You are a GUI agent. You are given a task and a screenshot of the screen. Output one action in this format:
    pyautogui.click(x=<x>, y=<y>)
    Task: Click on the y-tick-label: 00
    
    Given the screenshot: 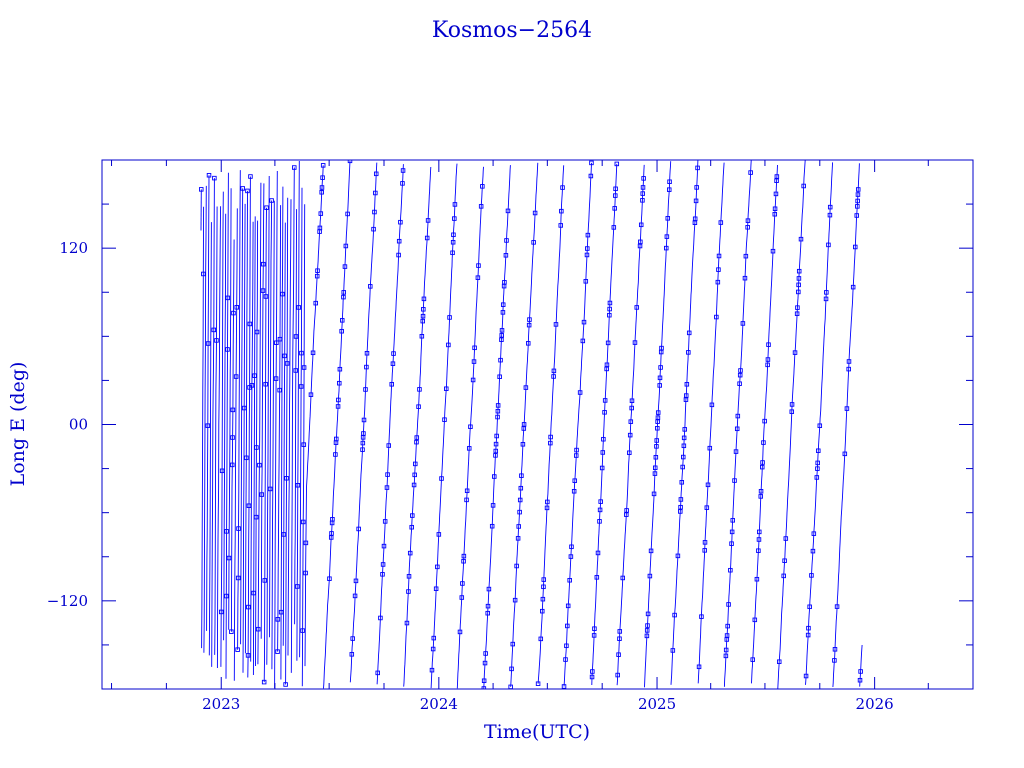 What is the action you would take?
    pyautogui.click(x=78, y=425)
    